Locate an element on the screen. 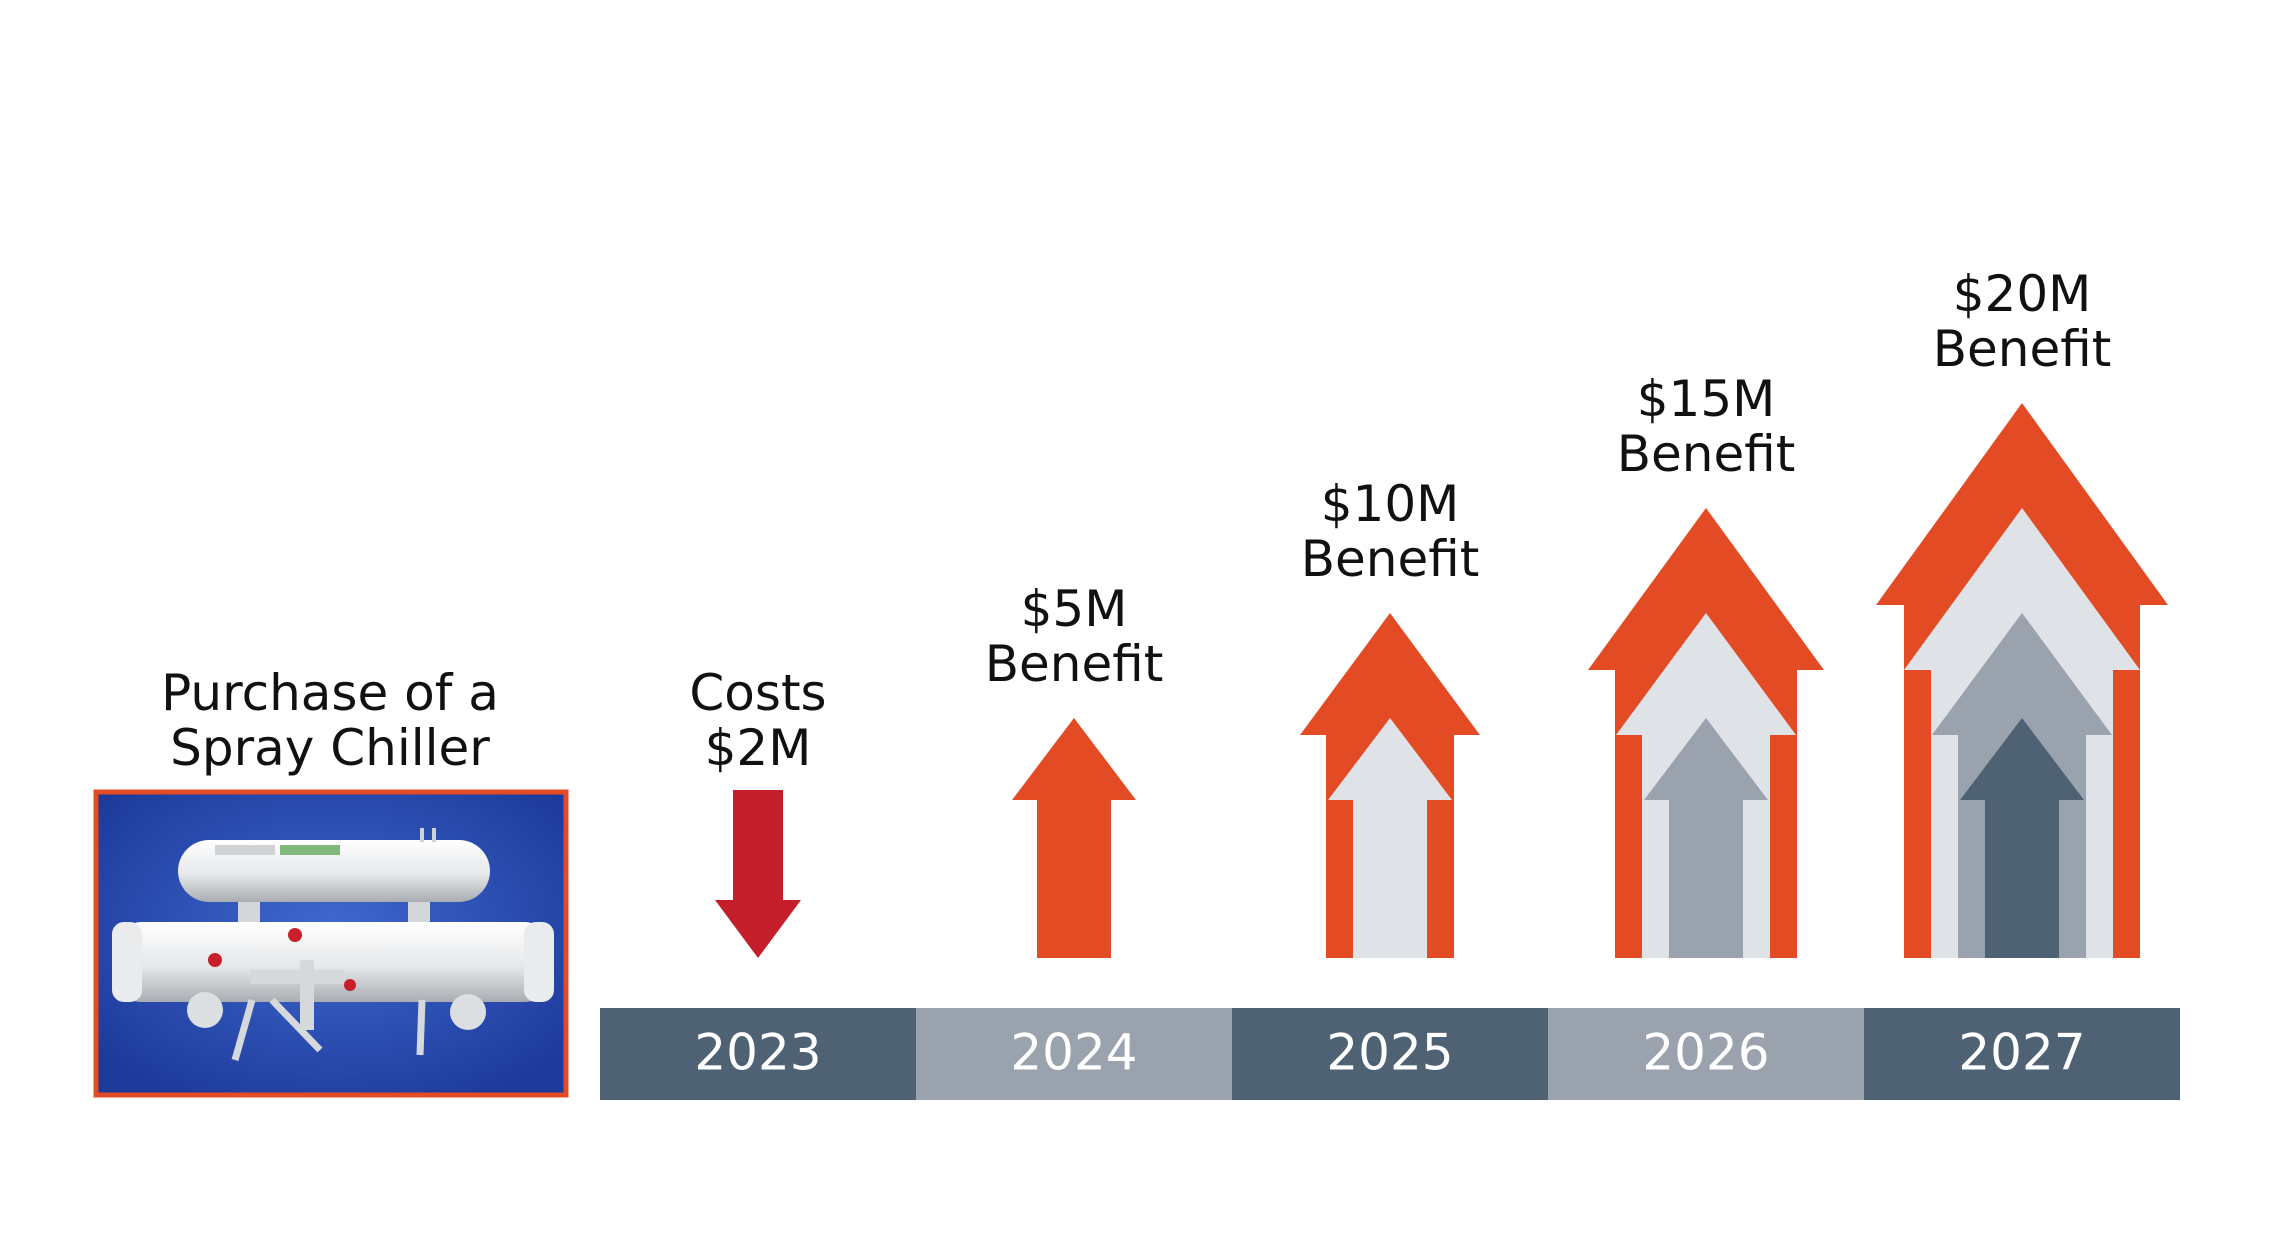 This screenshot has width=2285, height=1245. year-label-2025: 2025 is located at coordinates (1389, 1053).